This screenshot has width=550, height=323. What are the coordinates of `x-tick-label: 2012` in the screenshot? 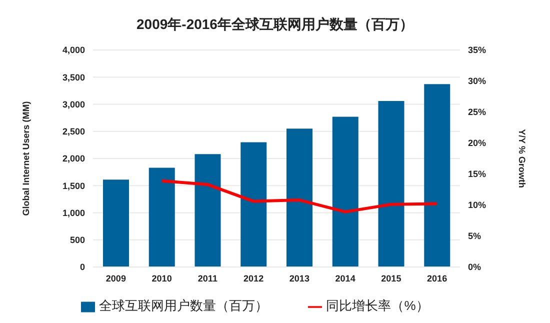 It's located at (254, 278).